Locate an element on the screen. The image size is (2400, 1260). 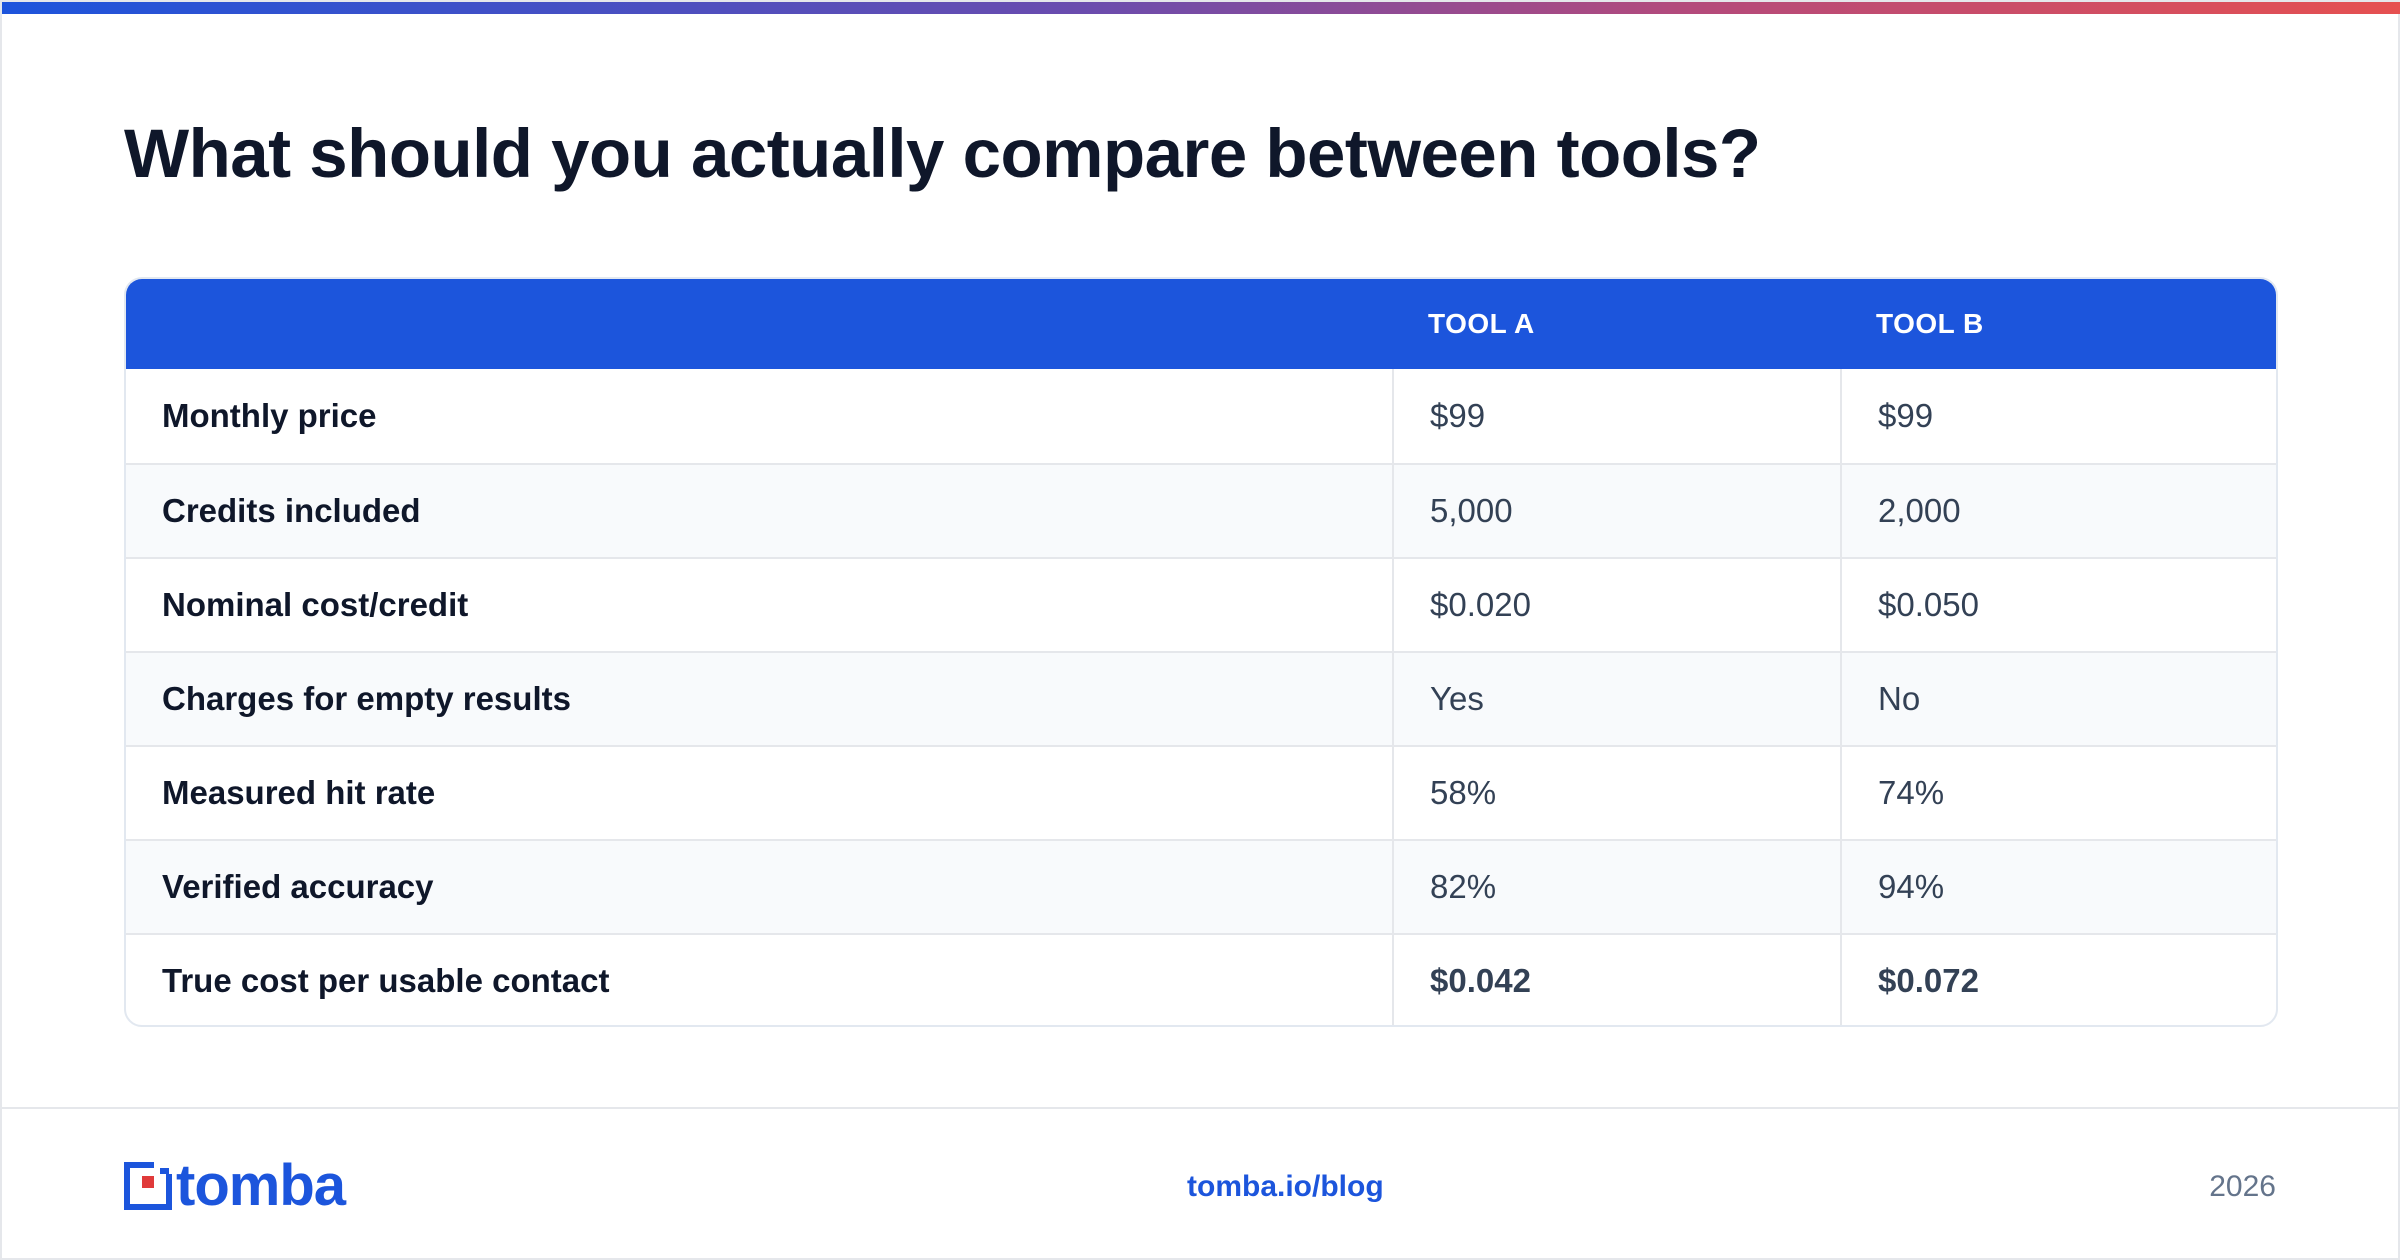
tool-a-value: $0.042 is located at coordinates (1616, 980).